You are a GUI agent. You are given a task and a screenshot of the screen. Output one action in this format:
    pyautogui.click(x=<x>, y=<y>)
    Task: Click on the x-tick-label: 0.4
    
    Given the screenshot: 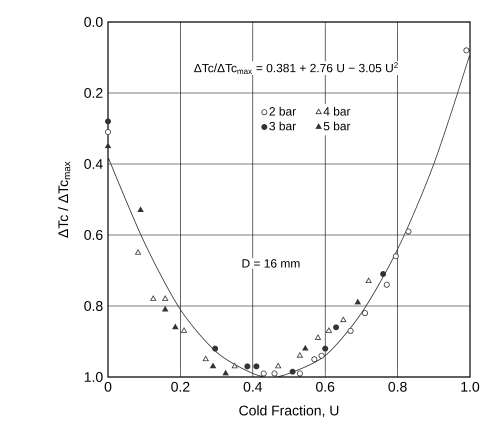 What is the action you would take?
    pyautogui.click(x=253, y=387)
    